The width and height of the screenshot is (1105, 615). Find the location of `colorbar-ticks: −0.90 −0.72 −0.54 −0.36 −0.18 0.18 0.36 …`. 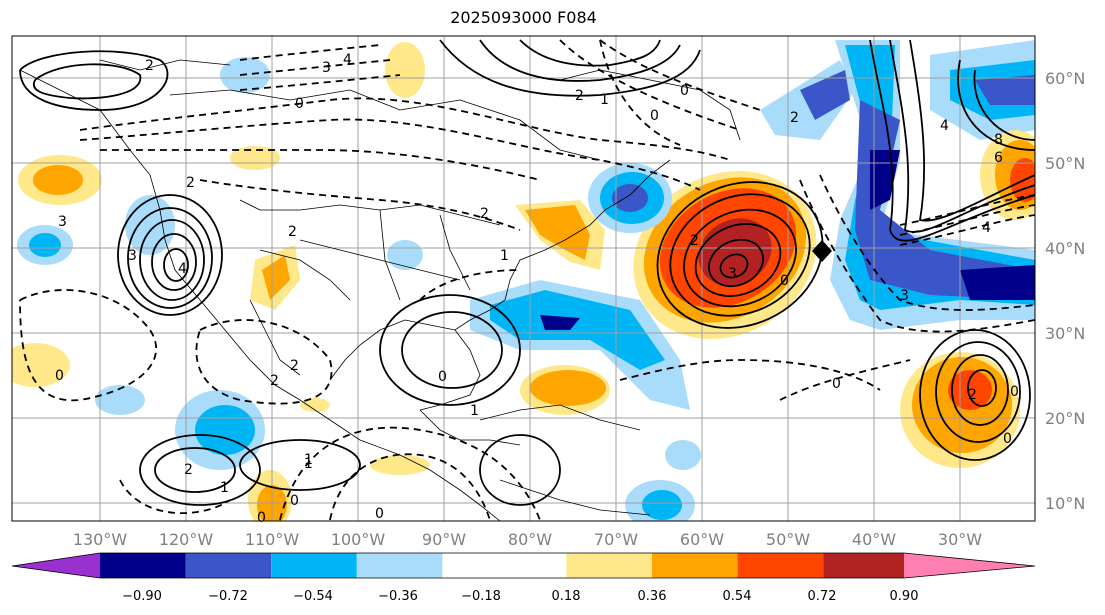

colorbar-ticks: −0.90 −0.72 −0.54 −0.36 −0.18 0.18 0.36 … is located at coordinates (520, 596).